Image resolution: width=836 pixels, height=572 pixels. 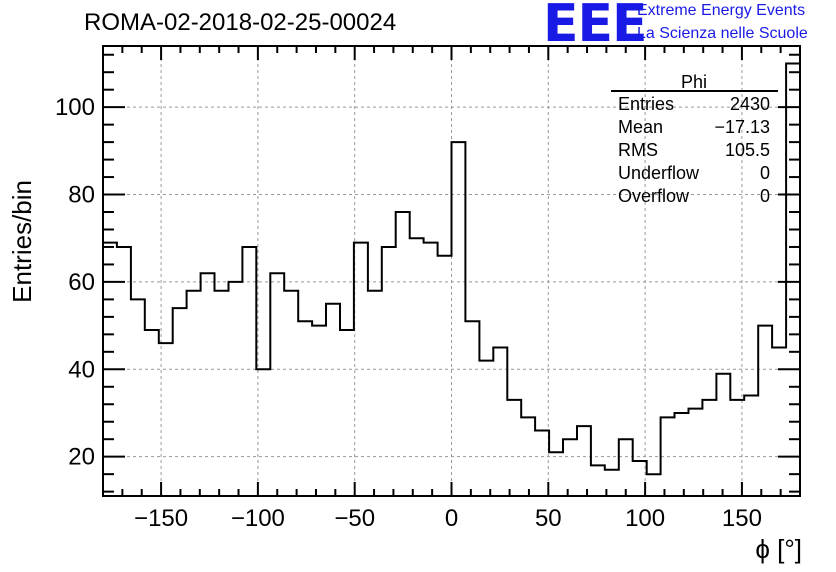 I want to click on x-tick-label: −150, so click(x=161, y=518).